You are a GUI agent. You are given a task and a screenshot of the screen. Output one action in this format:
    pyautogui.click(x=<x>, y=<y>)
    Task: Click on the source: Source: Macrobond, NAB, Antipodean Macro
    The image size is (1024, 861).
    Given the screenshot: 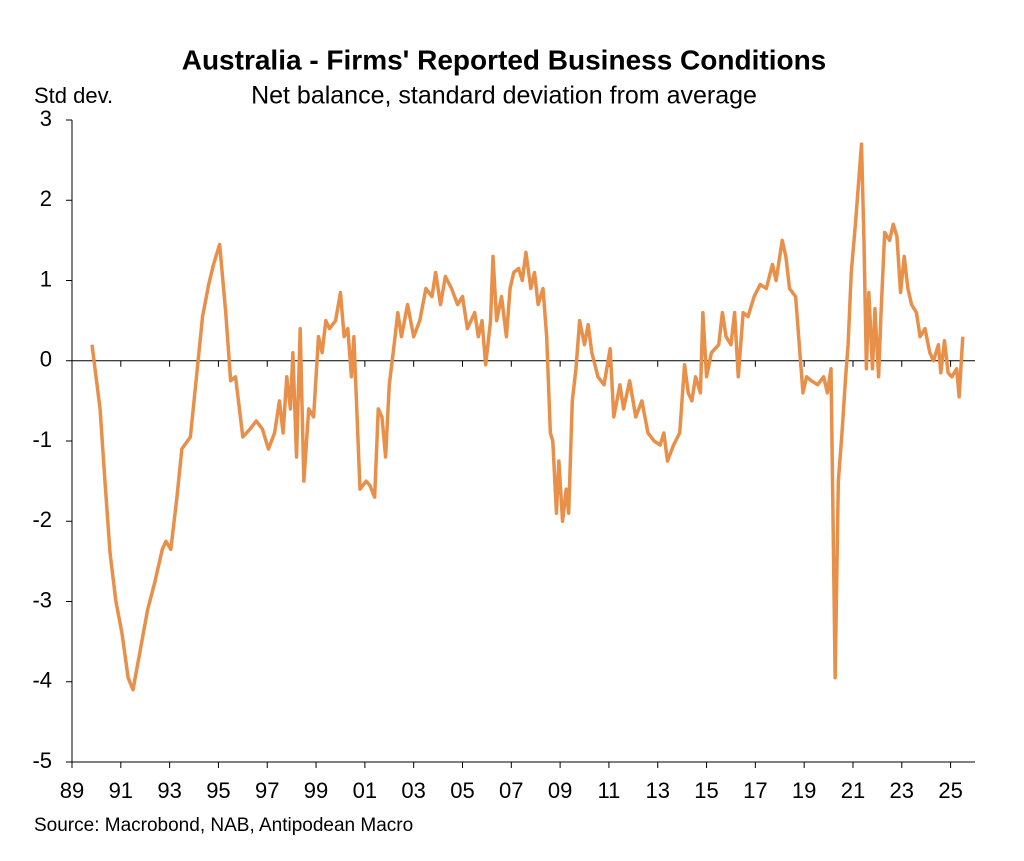 What is the action you would take?
    pyautogui.click(x=223, y=825)
    